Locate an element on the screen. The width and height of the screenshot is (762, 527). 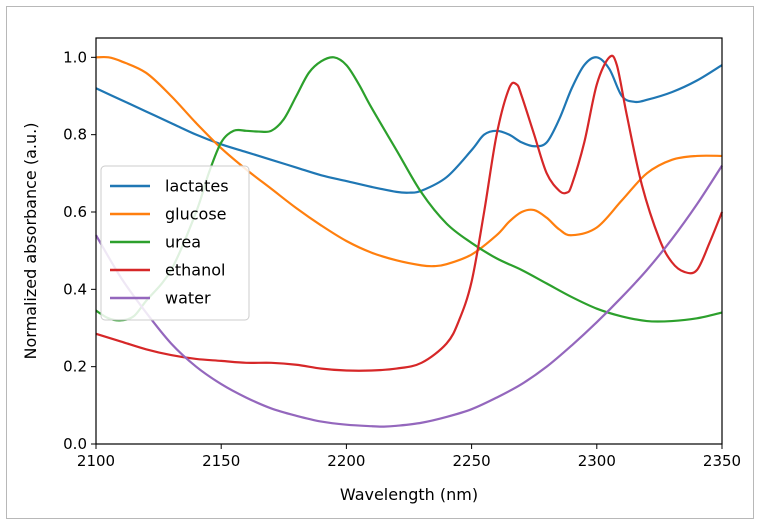
y-tick-label: 0.0 is located at coordinates (75, 444).